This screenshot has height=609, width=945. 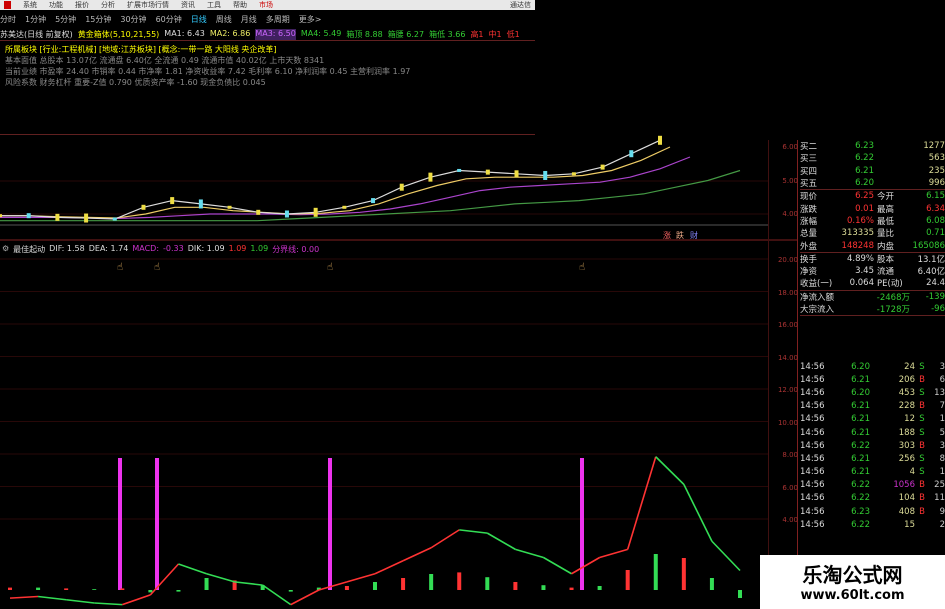 What do you see at coordinates (893, 297) in the screenshot?
I see `flow-value: -2468万` at bounding box center [893, 297].